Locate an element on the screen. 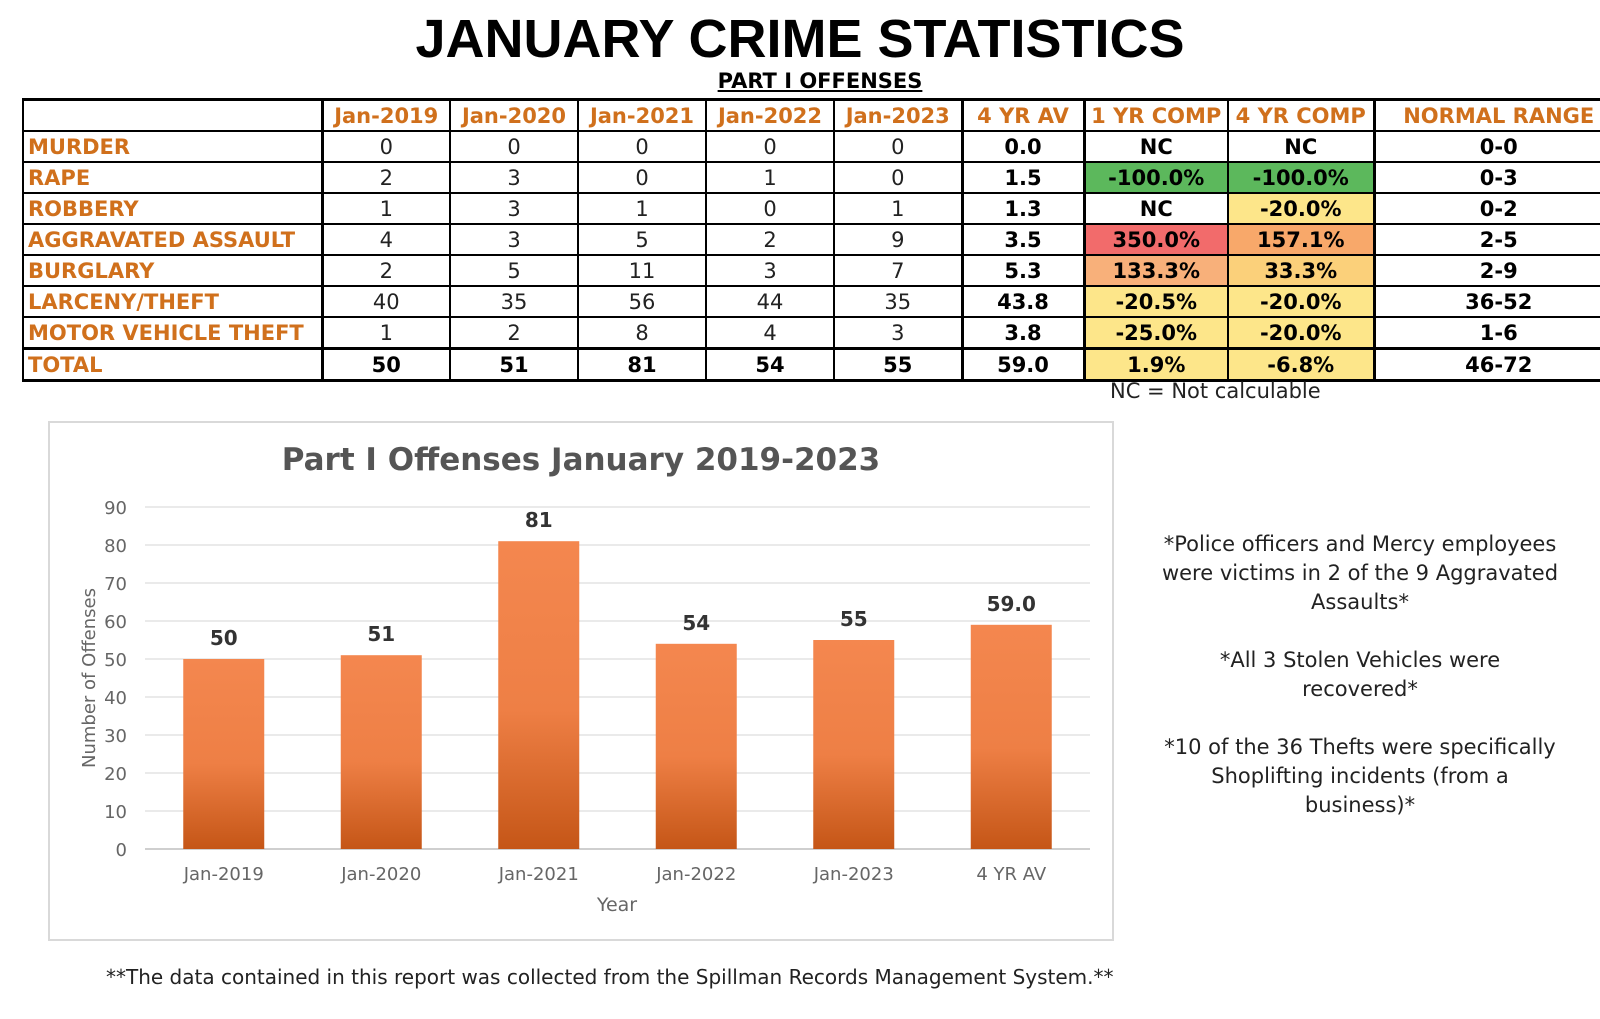 The height and width of the screenshot is (1019, 1600). row-label: TOTAL is located at coordinates (172, 364).